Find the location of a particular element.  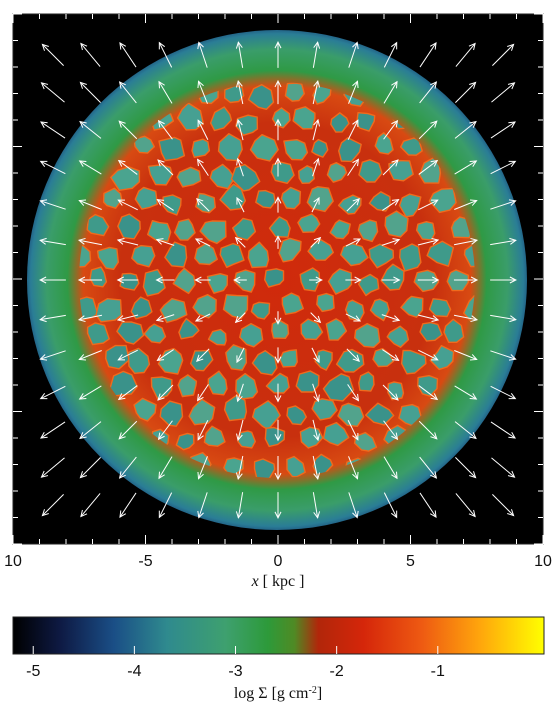

colorbar is located at coordinates (278, 635).